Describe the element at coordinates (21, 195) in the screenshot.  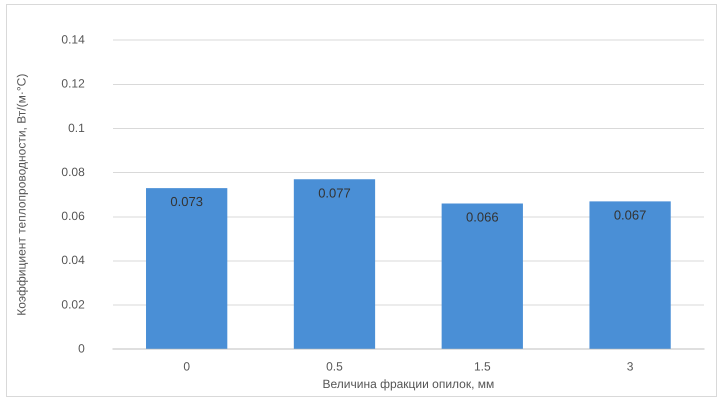
I see `y-axis-title: Коэффициент теплопроводности, Вт/(м·°C)` at that location.